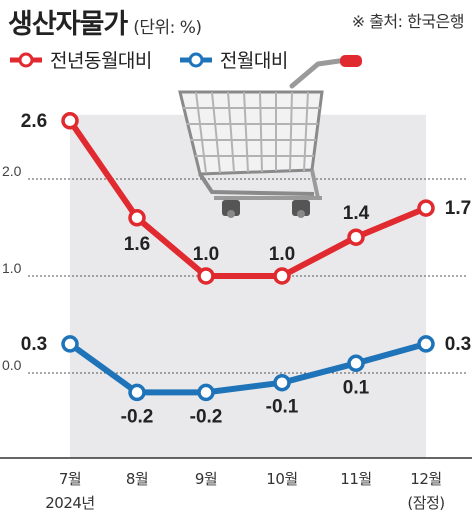 The width and height of the screenshot is (472, 520). I want to click on title-row: 생산자물가 (단위: %), so click(105, 21).